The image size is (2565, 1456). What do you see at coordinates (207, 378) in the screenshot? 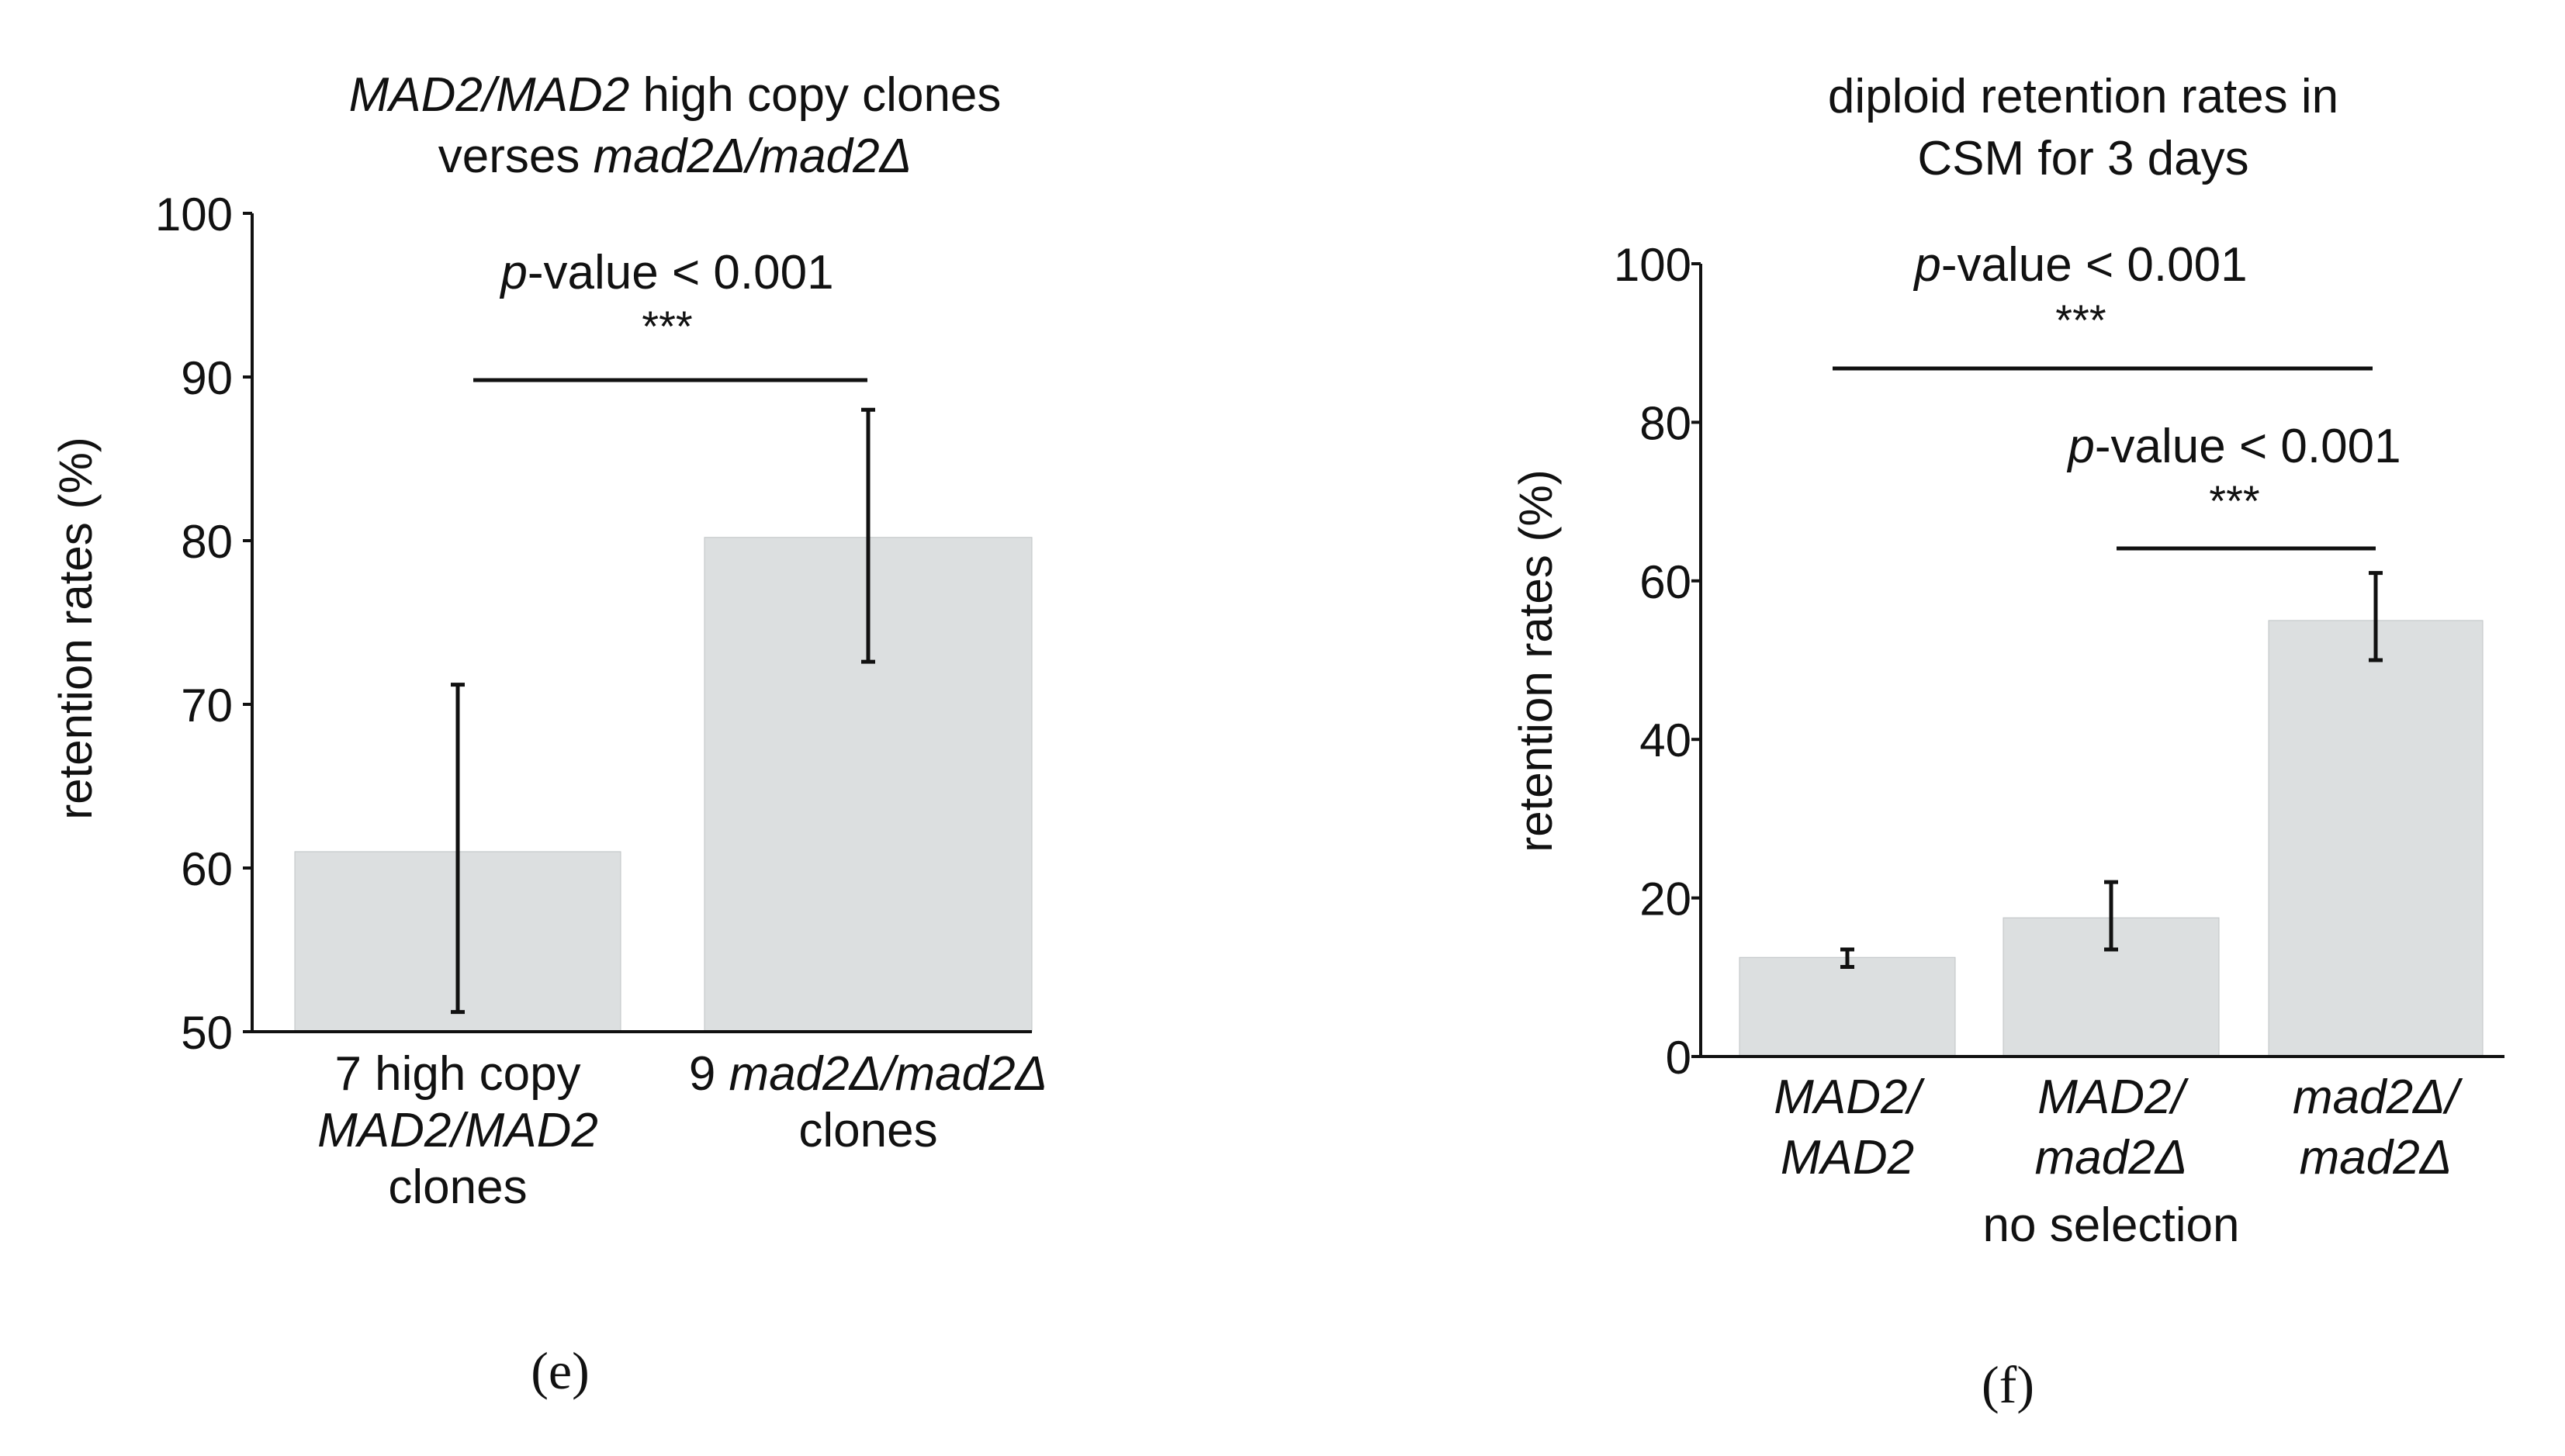
I see `y-tick-label: 90` at bounding box center [207, 378].